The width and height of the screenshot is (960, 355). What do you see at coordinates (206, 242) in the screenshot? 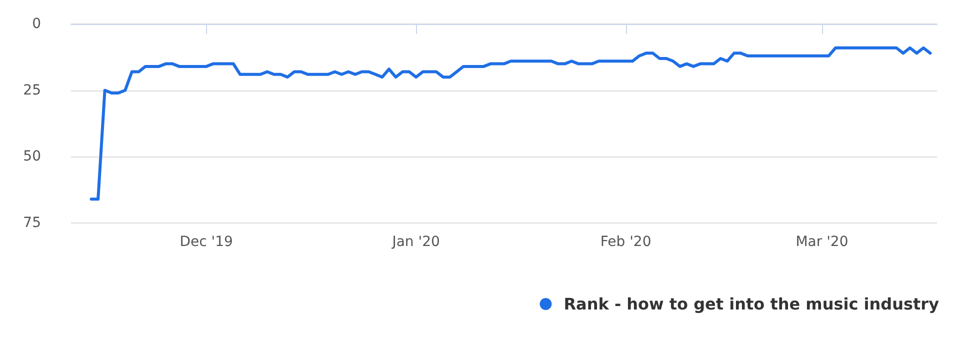
I see `x-tick-label: Dec '19` at bounding box center [206, 242].